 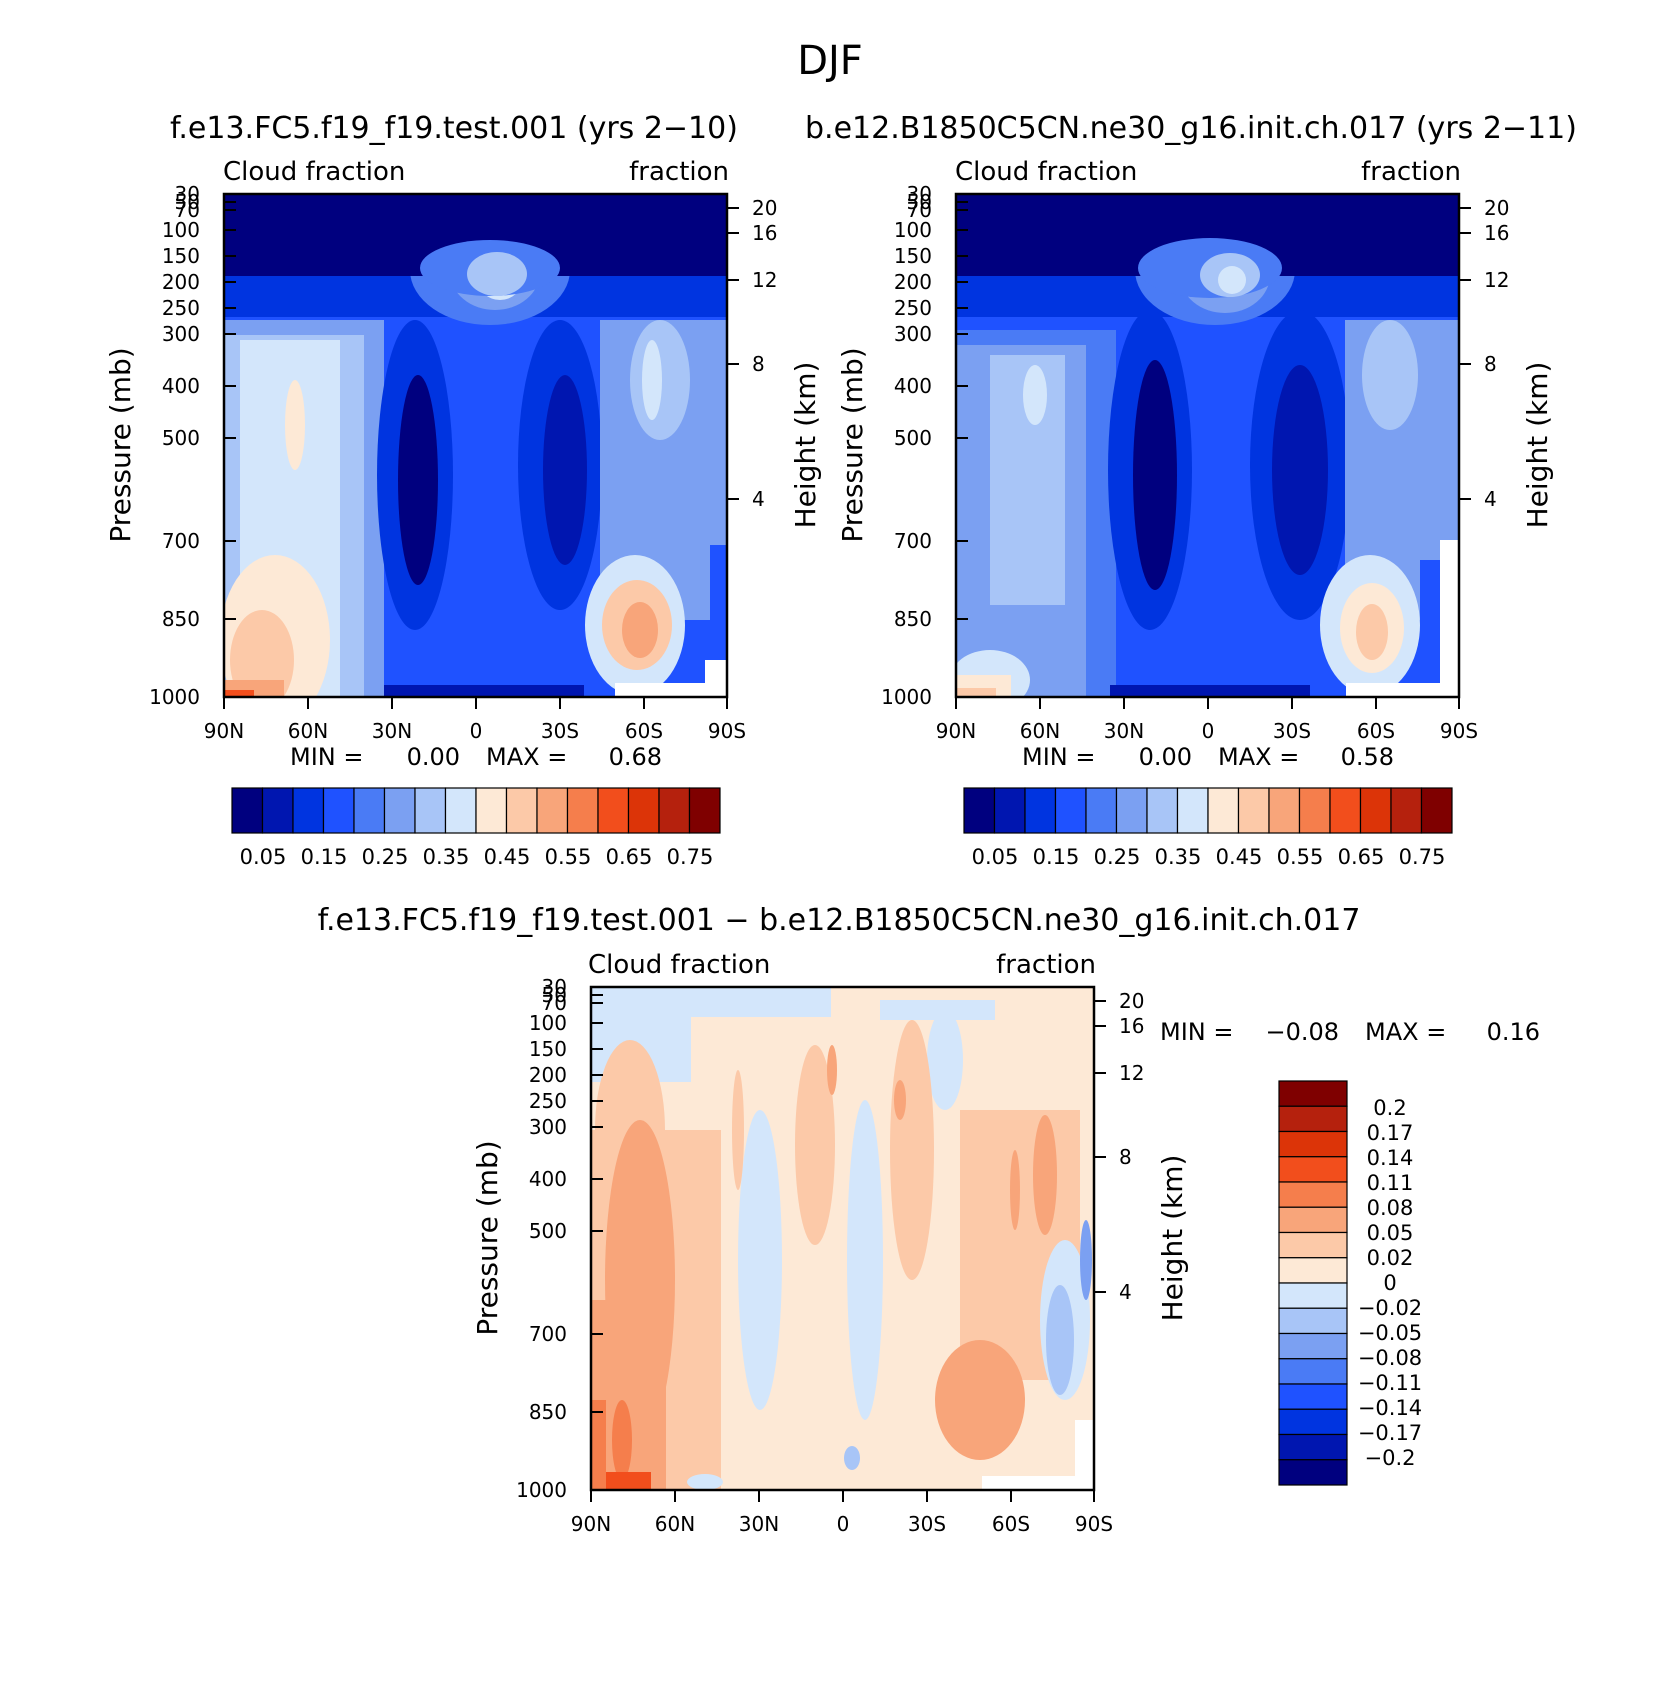 I want to click on colorbar-label: 0.35, so click(x=446, y=857).